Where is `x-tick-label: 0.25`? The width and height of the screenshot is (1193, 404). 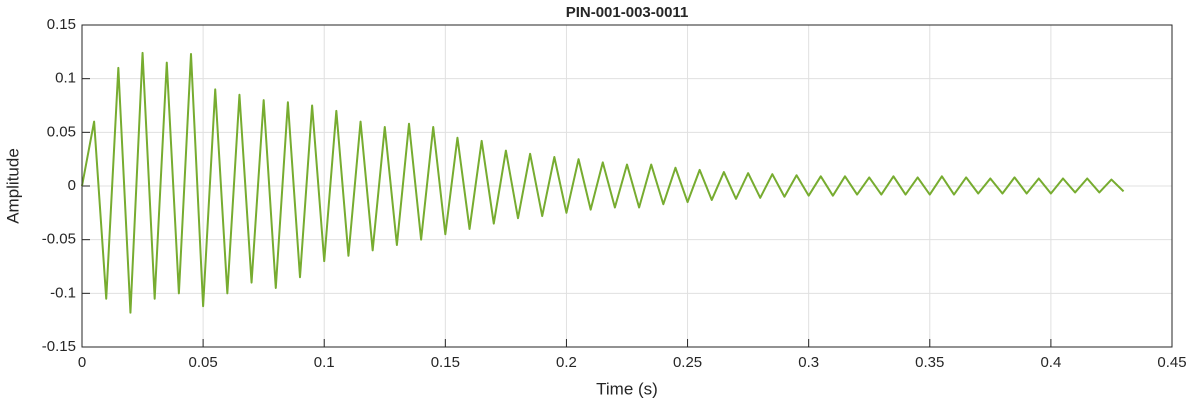
x-tick-label: 0.25 is located at coordinates (687, 362).